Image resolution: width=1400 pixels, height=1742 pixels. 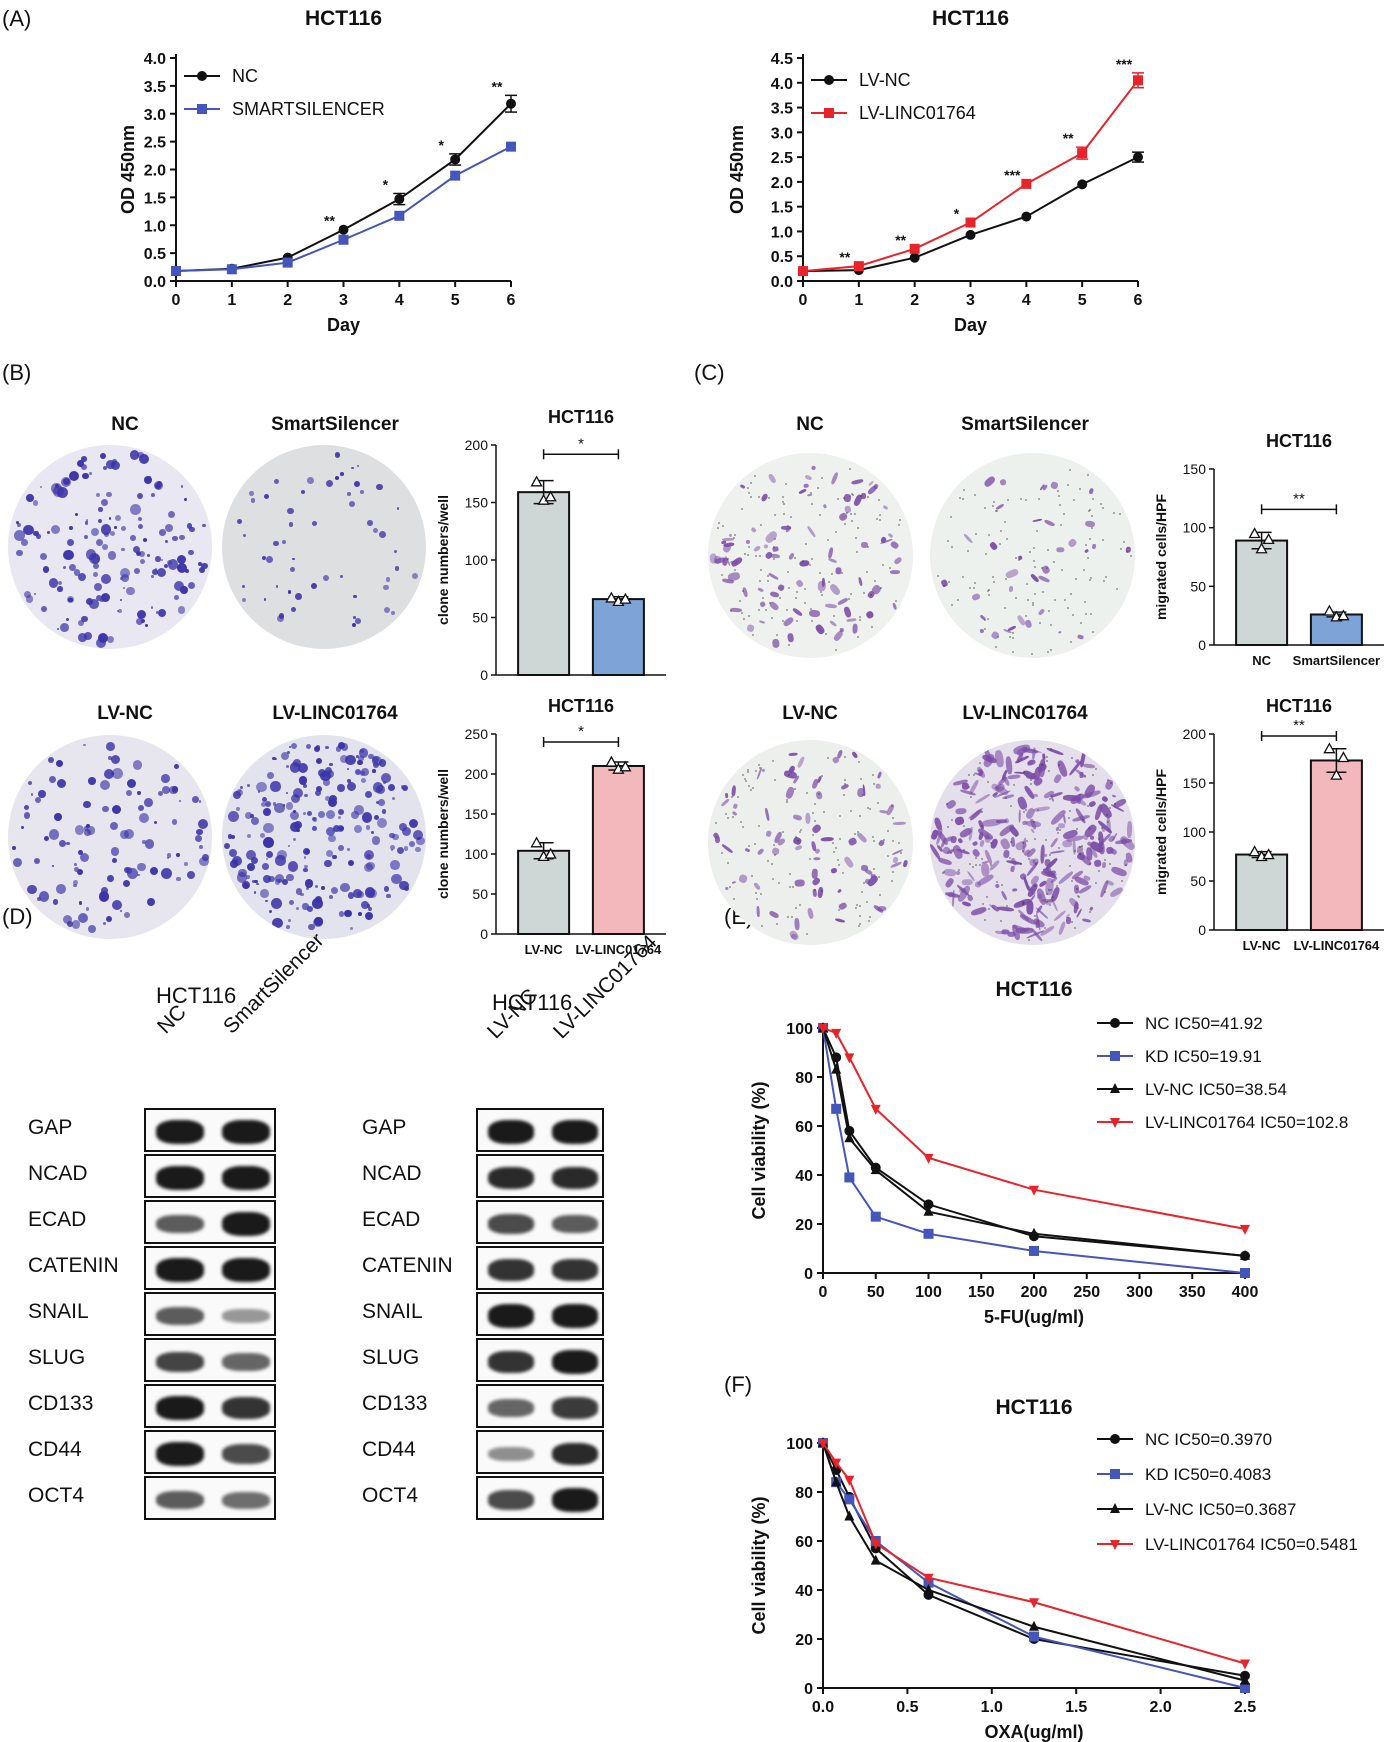 I want to click on protein-band, so click(x=246, y=1132).